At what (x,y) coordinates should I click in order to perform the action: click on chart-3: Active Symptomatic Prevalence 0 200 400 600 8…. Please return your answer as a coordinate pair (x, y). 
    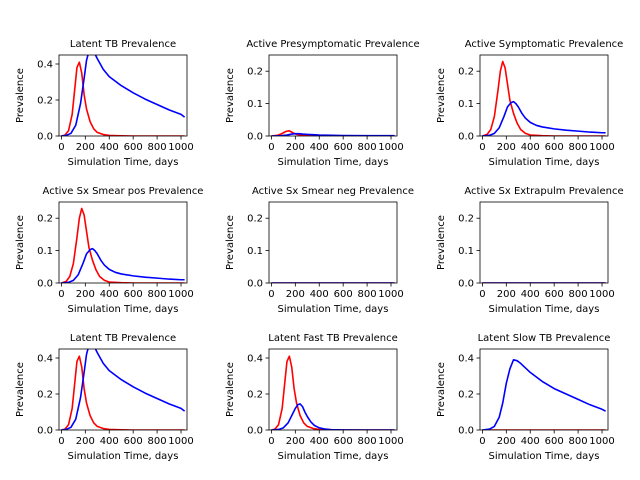
    Looking at the image, I should click on (529, 103).